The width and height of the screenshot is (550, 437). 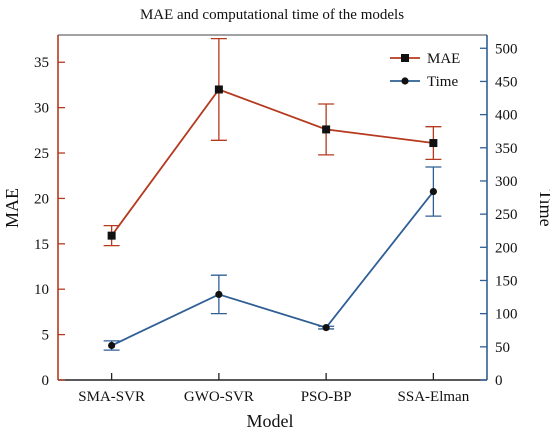 What do you see at coordinates (41, 154) in the screenshot?
I see `left-y-tick-label: 25` at bounding box center [41, 154].